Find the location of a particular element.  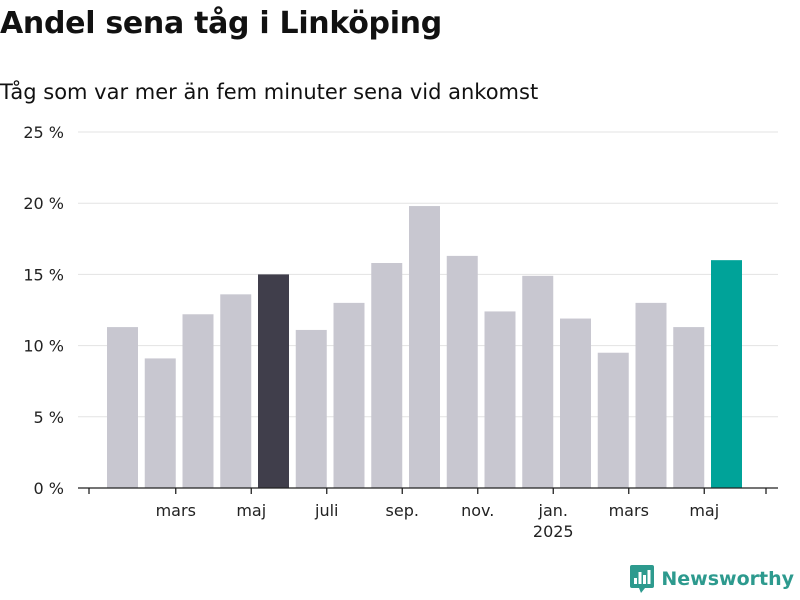

x-tick-year-label: 2025 is located at coordinates (553, 531).